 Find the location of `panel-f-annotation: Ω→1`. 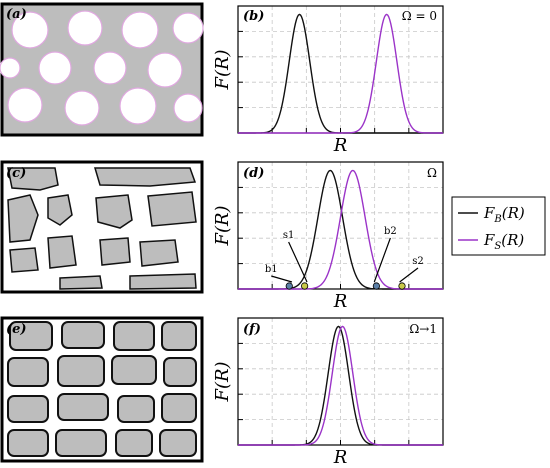

panel-f-annotation: Ω→1 is located at coordinates (423, 329).